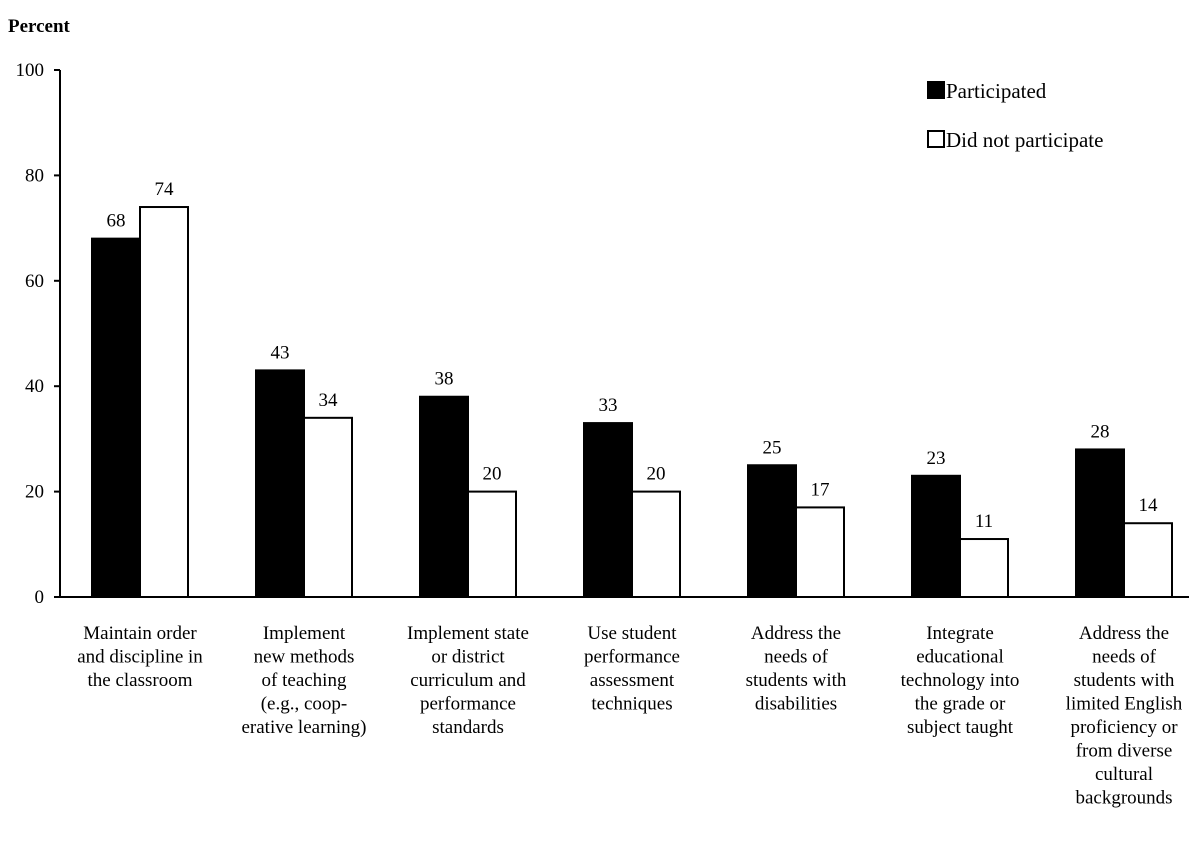 Image resolution: width=1189 pixels, height=855 pixels. What do you see at coordinates (960, 727) in the screenshot?
I see `category-label-line: subject taught` at bounding box center [960, 727].